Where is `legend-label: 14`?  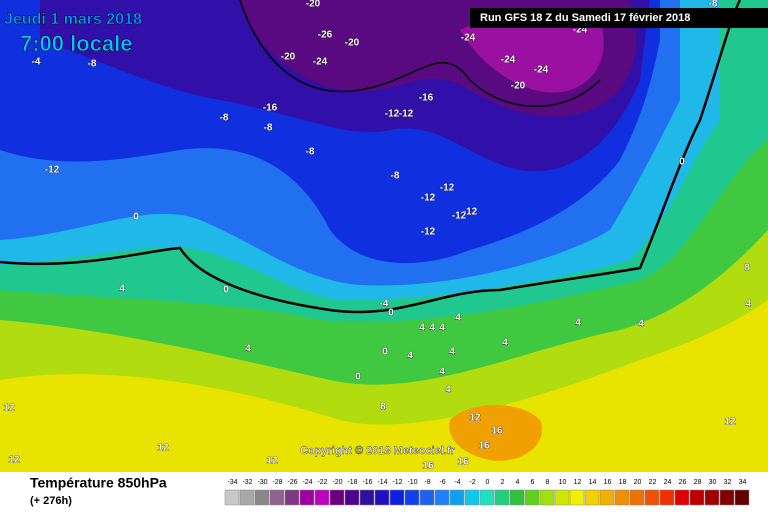
legend-label: 14 is located at coordinates (593, 482).